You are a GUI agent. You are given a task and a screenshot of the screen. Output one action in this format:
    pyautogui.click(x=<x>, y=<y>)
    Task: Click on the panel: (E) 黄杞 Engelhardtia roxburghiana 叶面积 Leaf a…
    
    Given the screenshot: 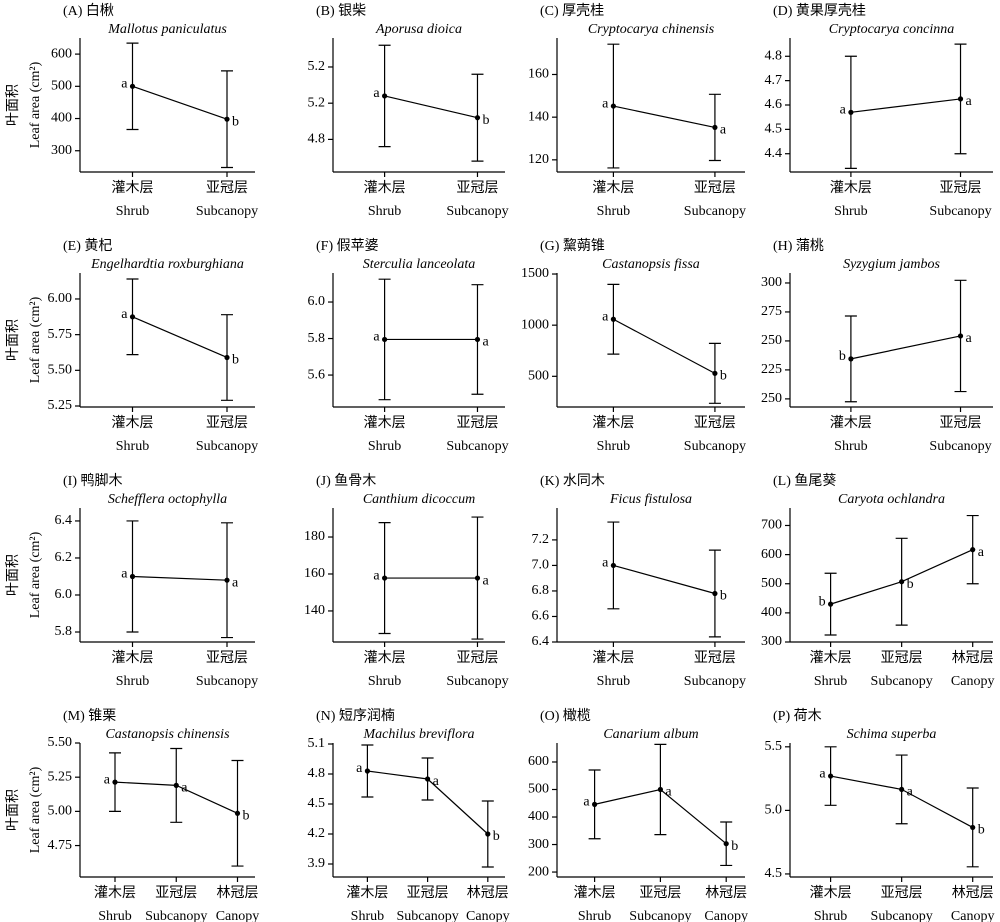 What is the action you would take?
    pyautogui.click(x=131, y=345)
    